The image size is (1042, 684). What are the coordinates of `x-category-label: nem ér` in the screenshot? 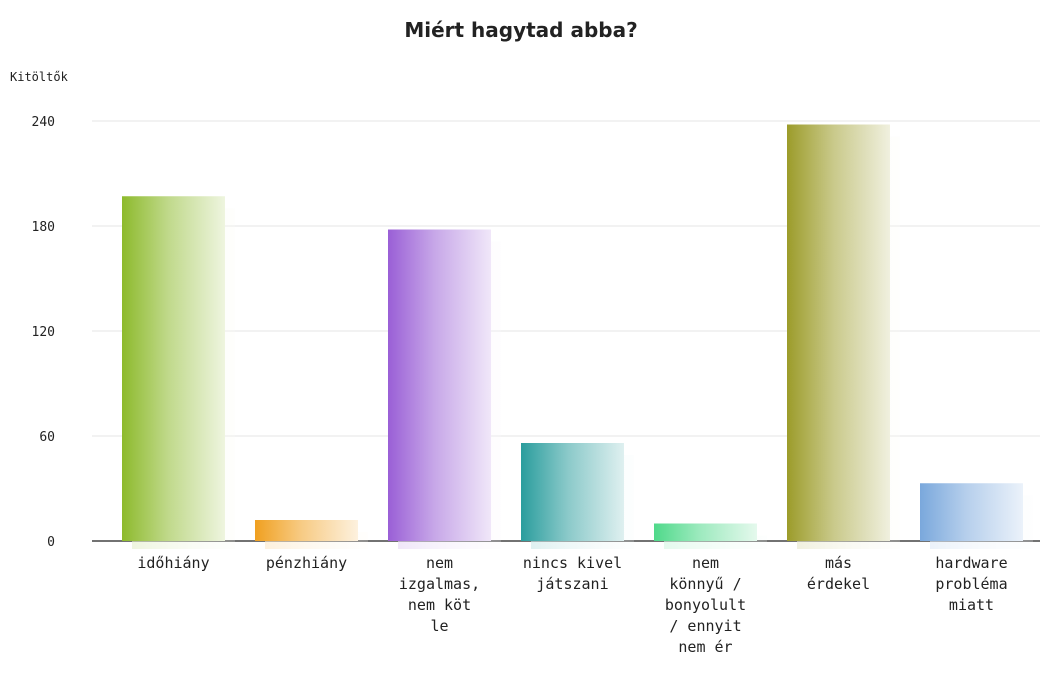 It's located at (705, 647).